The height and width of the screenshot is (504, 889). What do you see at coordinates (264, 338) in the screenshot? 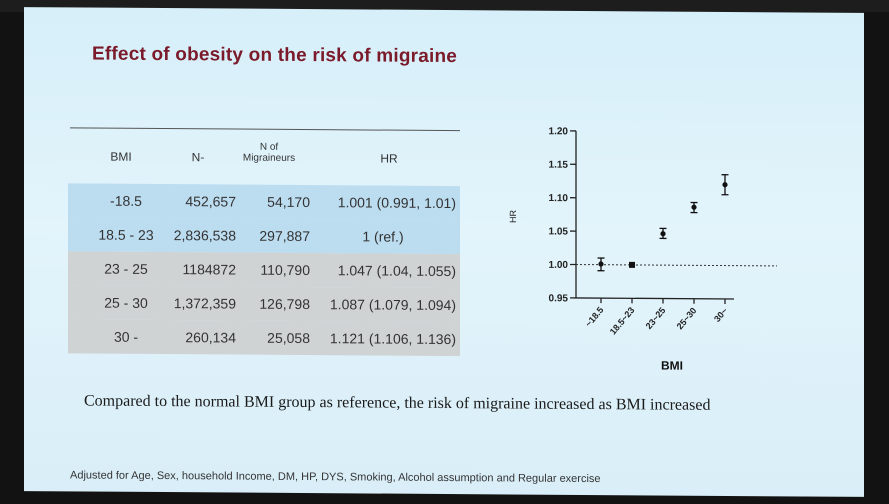
I see `table-row: 30 - 260,134 25,058 1.121 (1.106, 1.136)` at bounding box center [264, 338].